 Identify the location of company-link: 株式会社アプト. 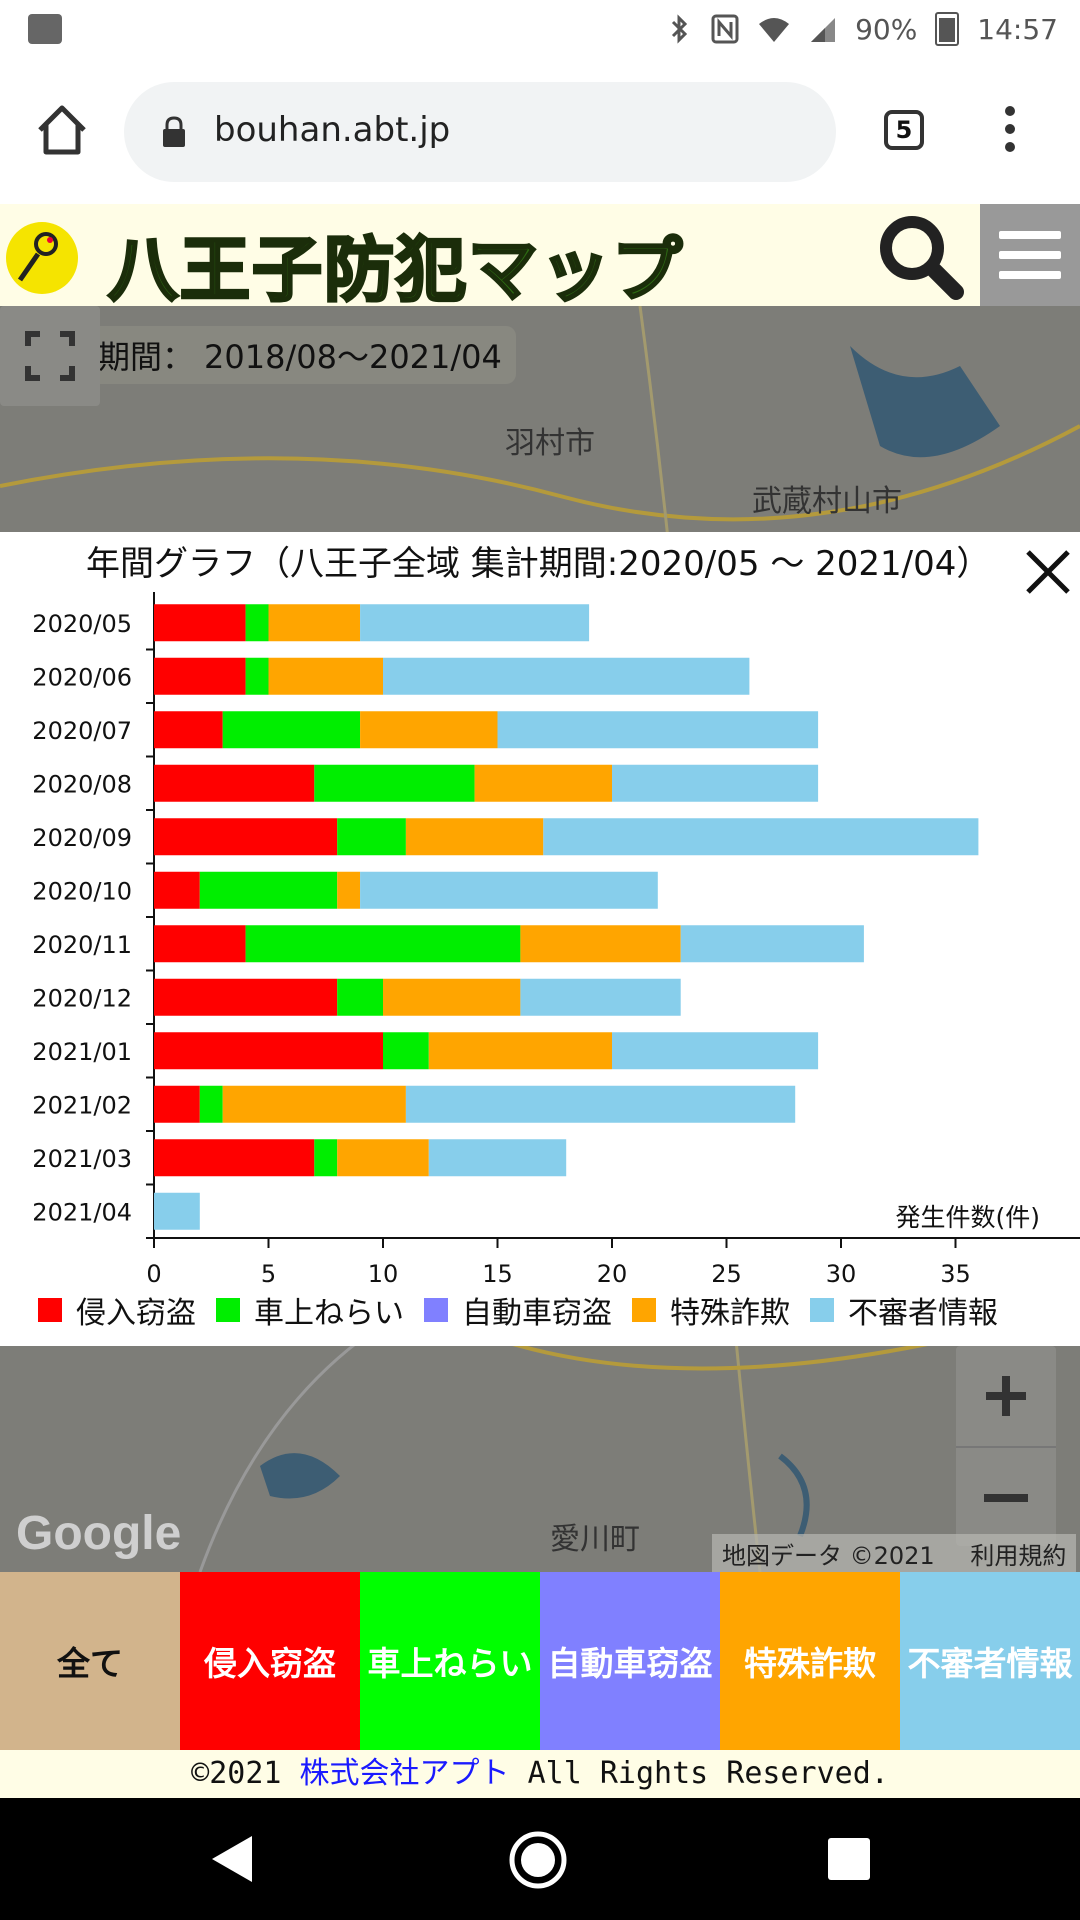
(404, 1773).